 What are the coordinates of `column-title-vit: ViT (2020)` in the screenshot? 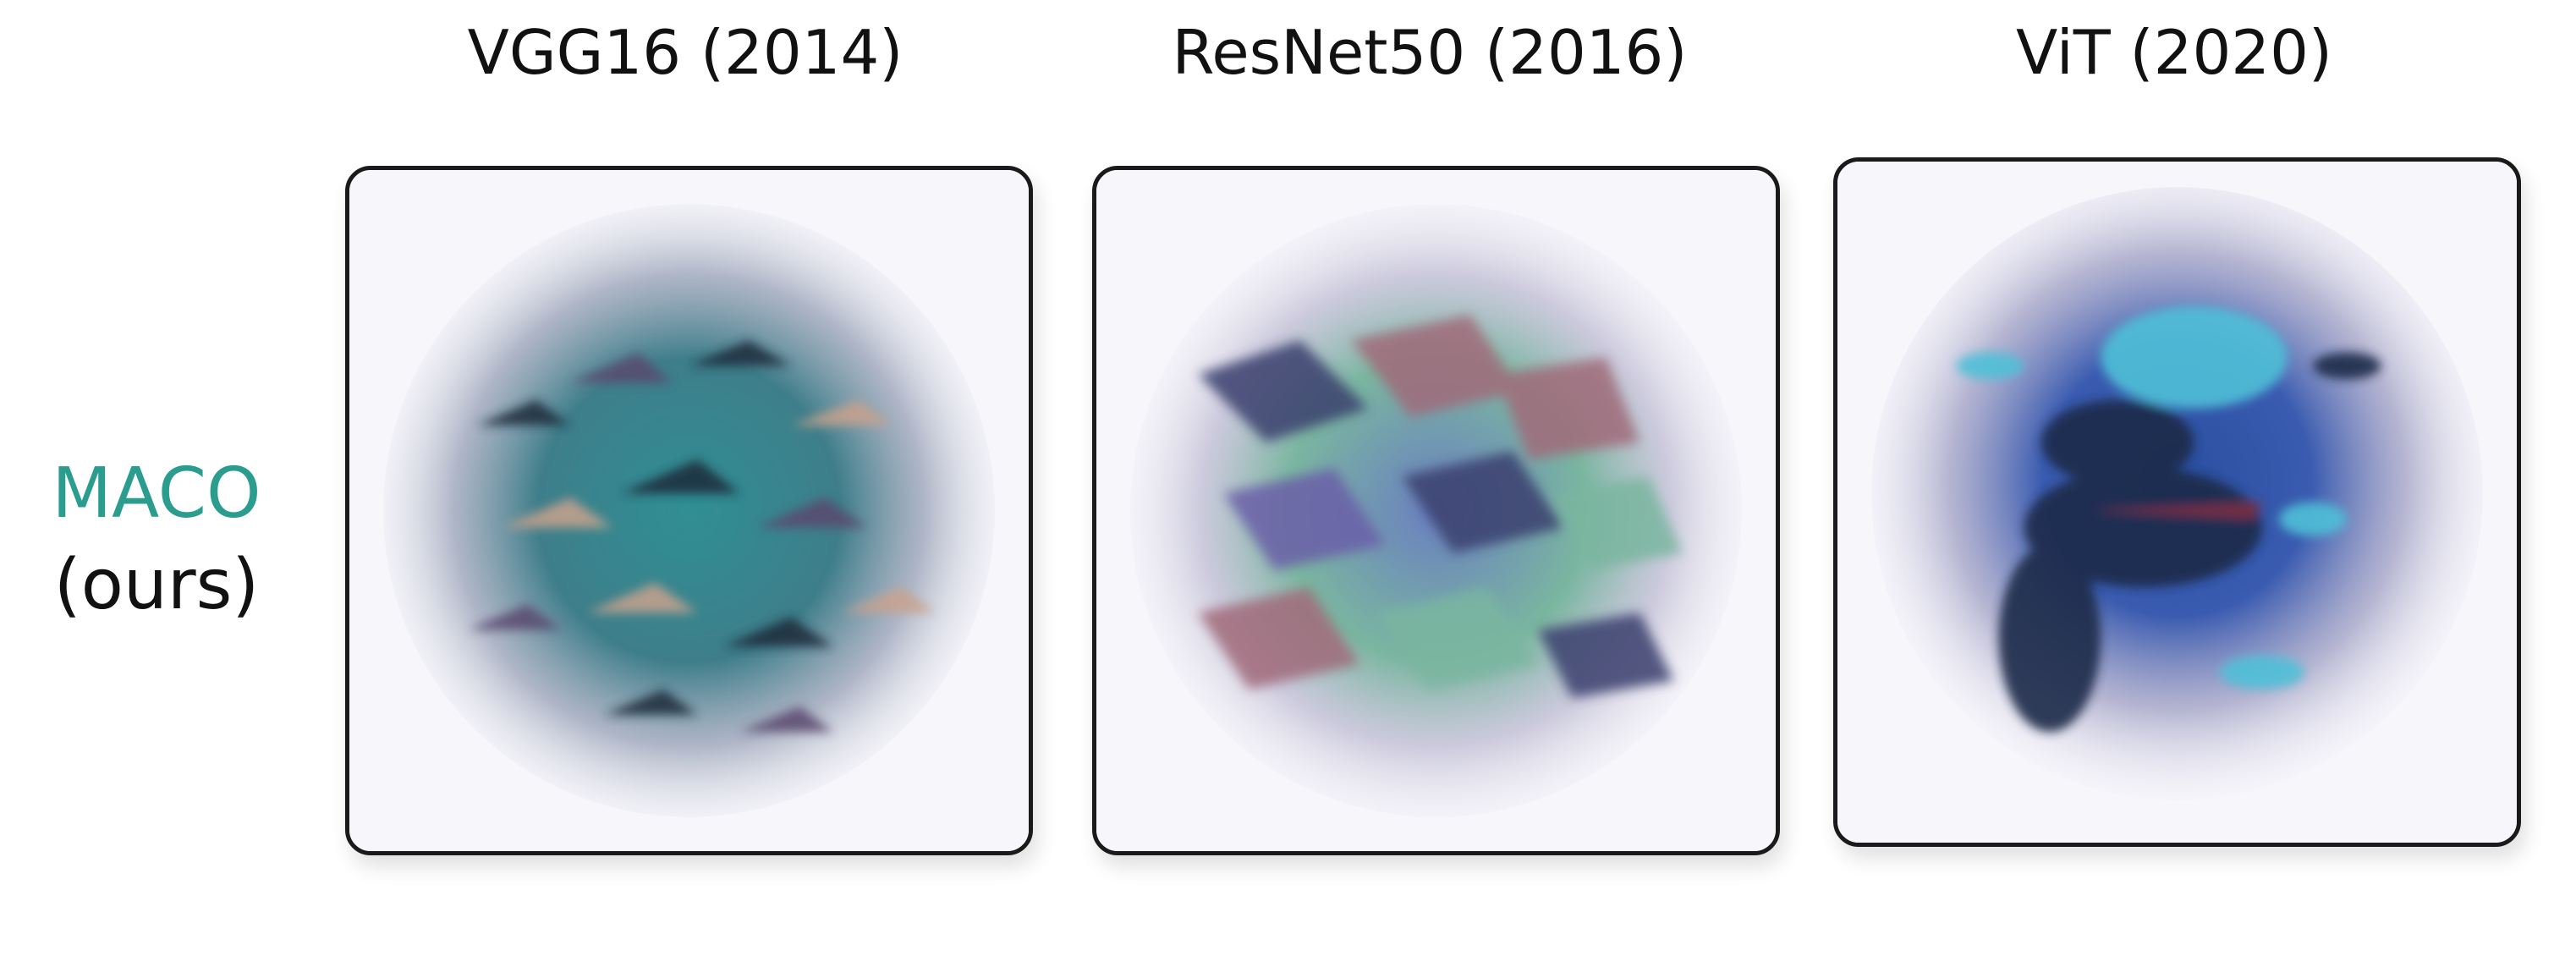 It's located at (2174, 52).